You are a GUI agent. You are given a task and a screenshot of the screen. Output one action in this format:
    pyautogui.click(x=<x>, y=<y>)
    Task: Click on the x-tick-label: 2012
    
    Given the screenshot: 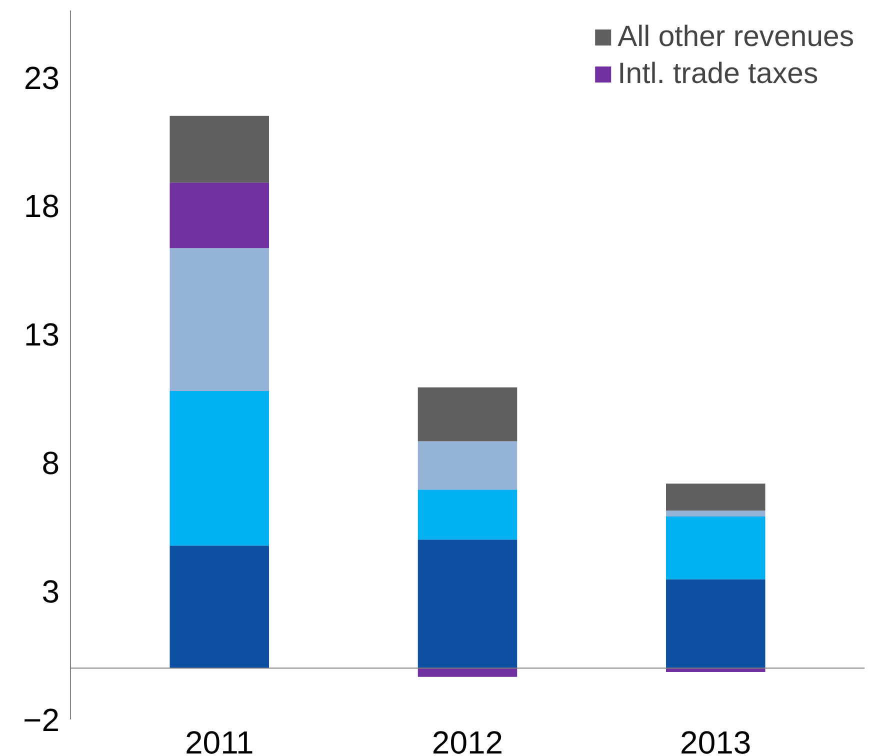 What is the action you would take?
    pyautogui.click(x=468, y=740)
    